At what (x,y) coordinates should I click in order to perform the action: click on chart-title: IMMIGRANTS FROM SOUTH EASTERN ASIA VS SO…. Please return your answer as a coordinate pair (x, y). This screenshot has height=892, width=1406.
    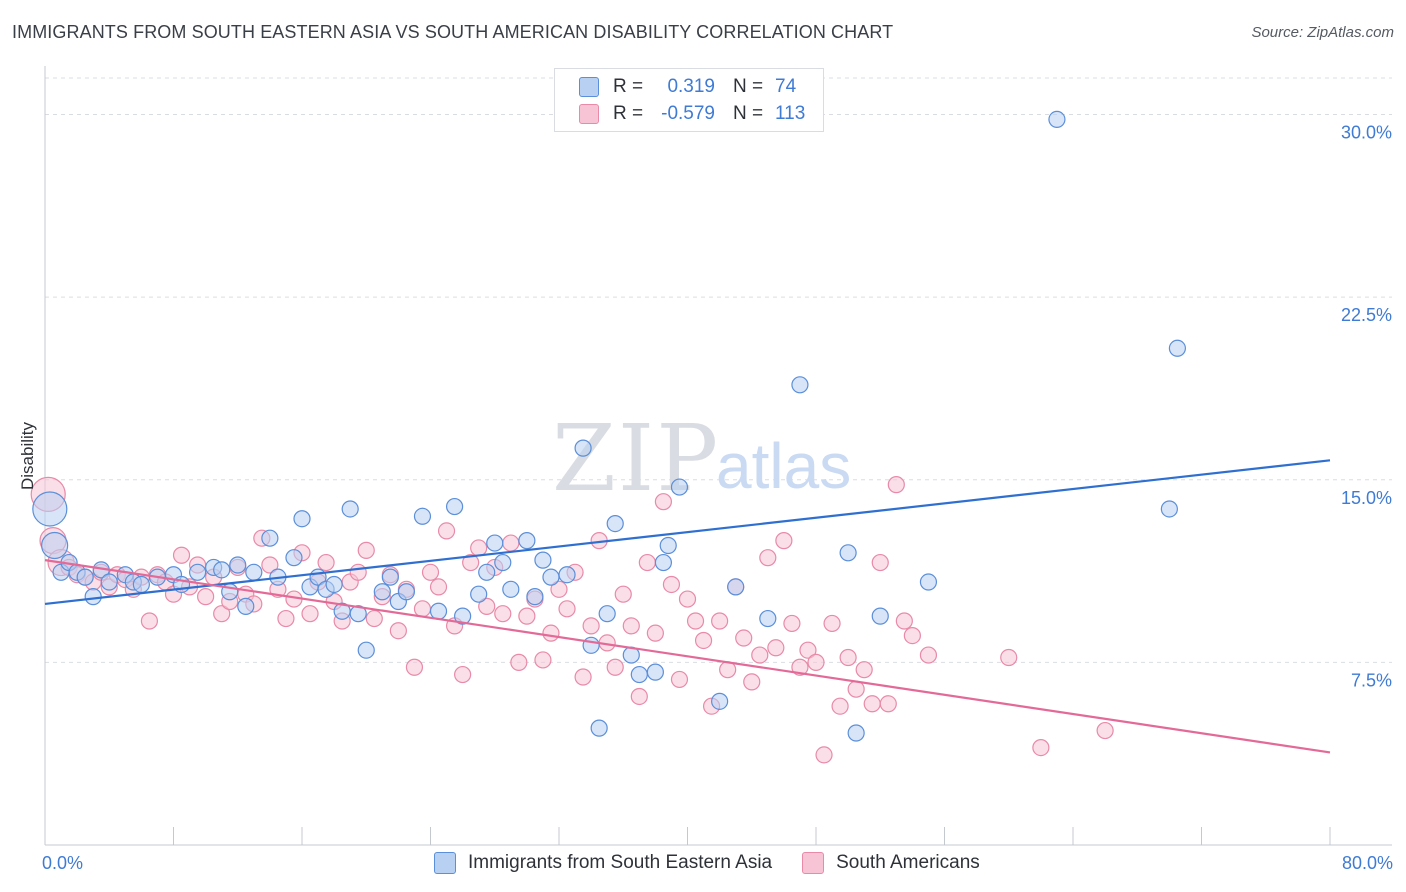
    Looking at the image, I should click on (453, 32).